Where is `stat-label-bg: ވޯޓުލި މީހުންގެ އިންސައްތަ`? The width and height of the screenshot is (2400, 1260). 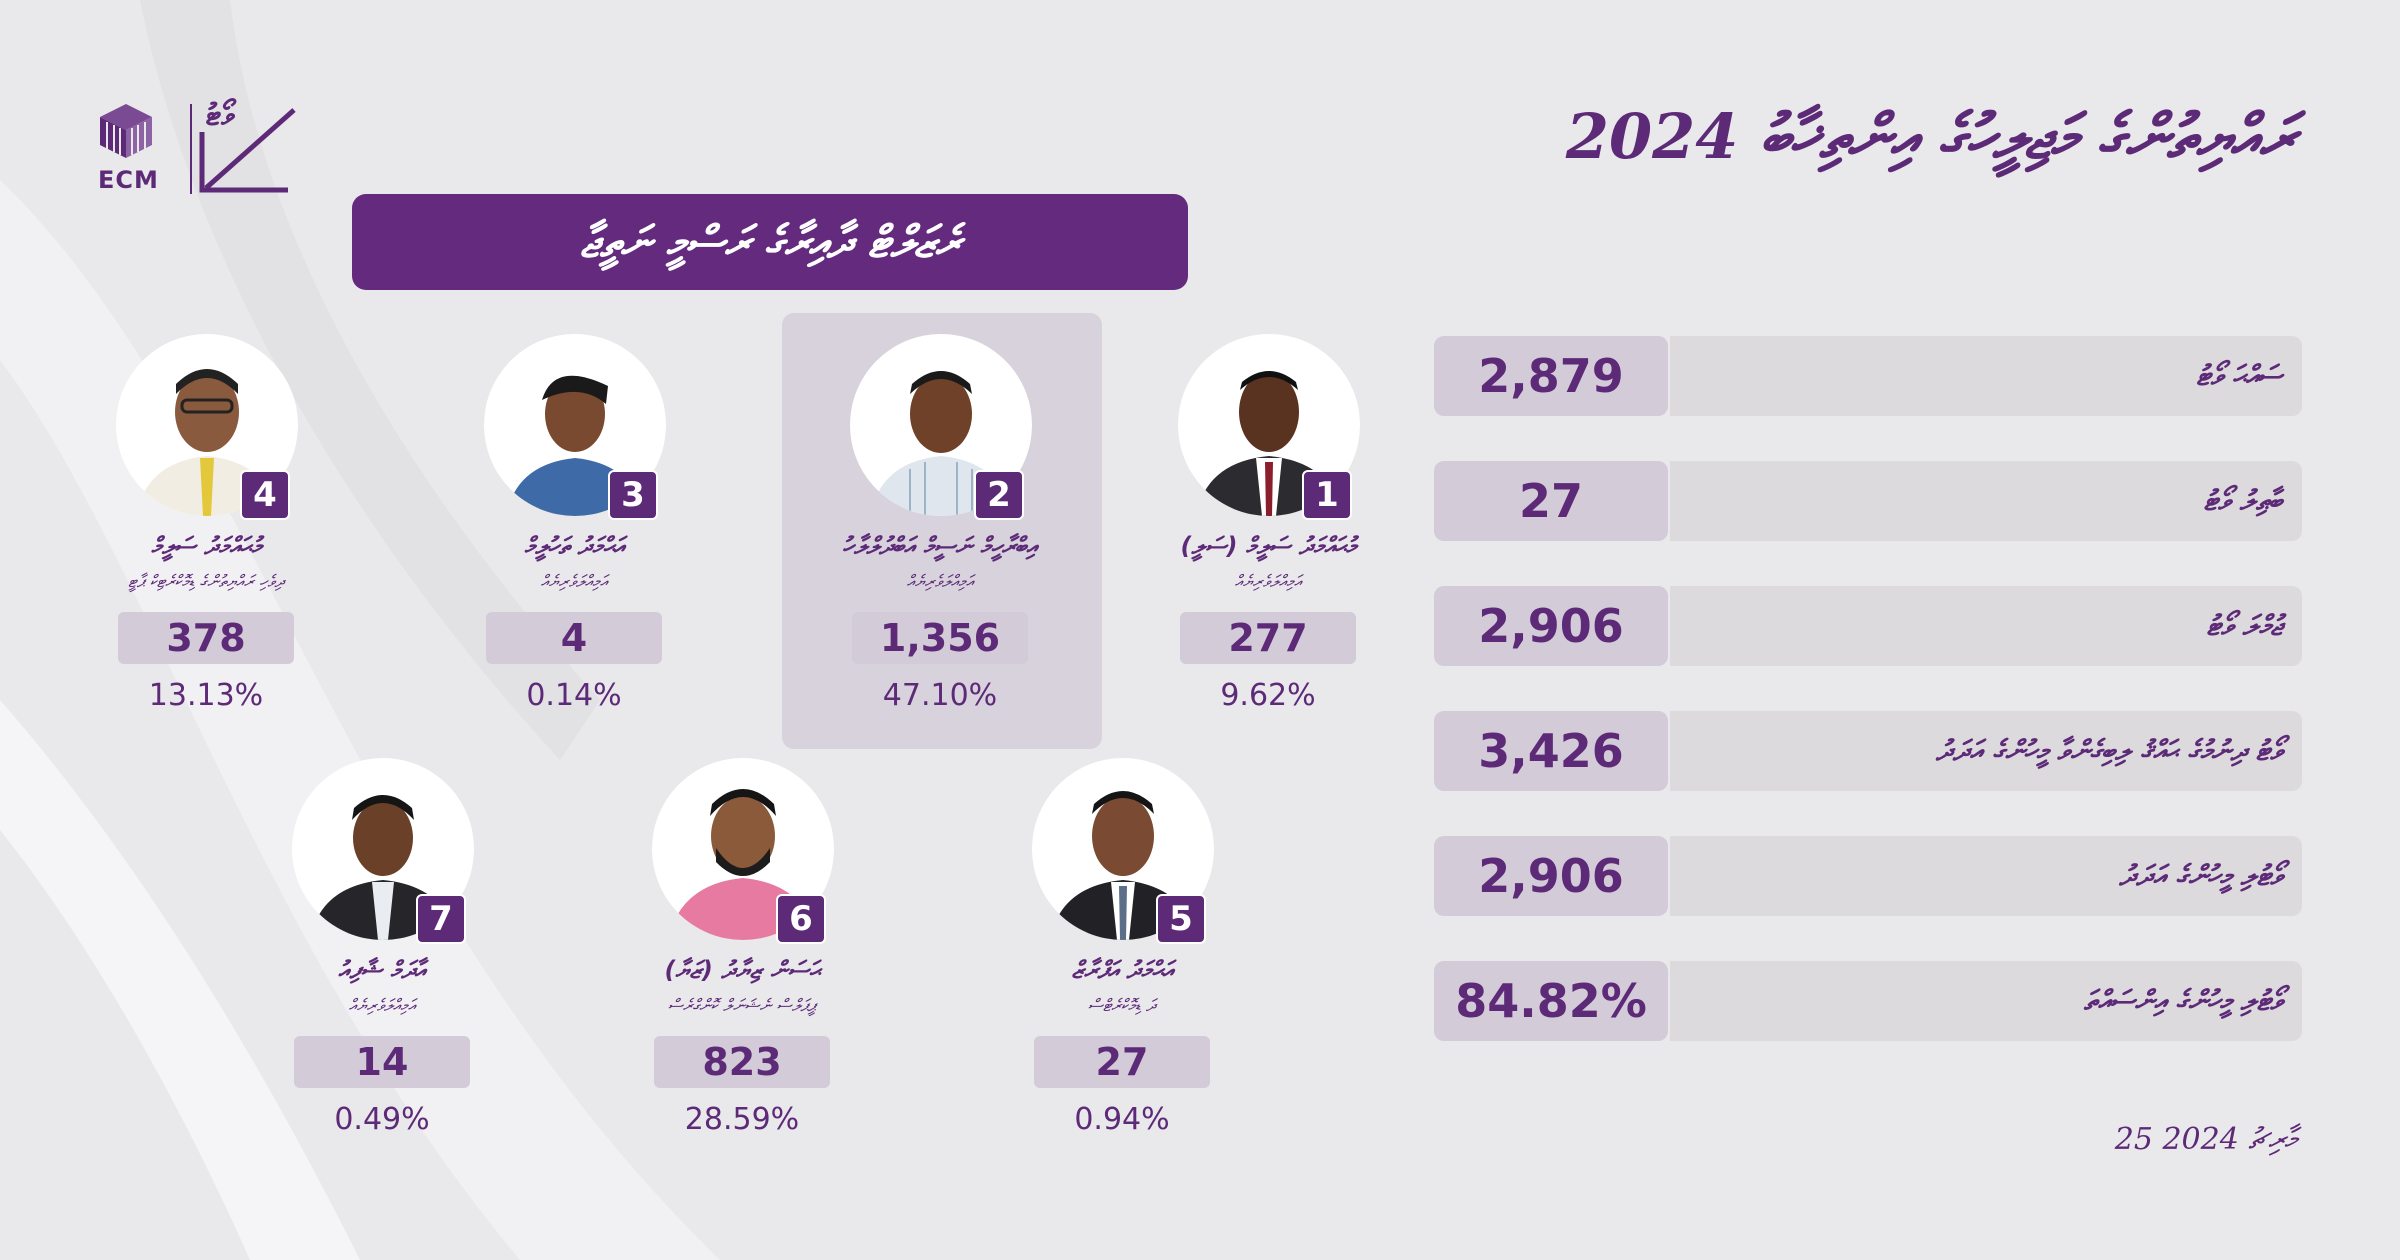
stat-label-bg: ވޯޓުލި މީހުންގެ އިންސައްތަ is located at coordinates (1986, 1001).